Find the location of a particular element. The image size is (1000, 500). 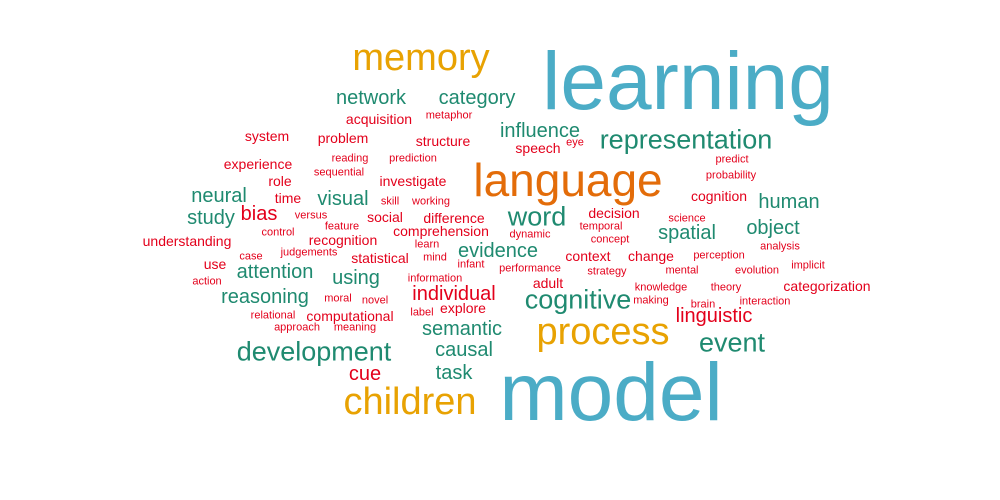

word-statistical: statistical is located at coordinates (380, 258).